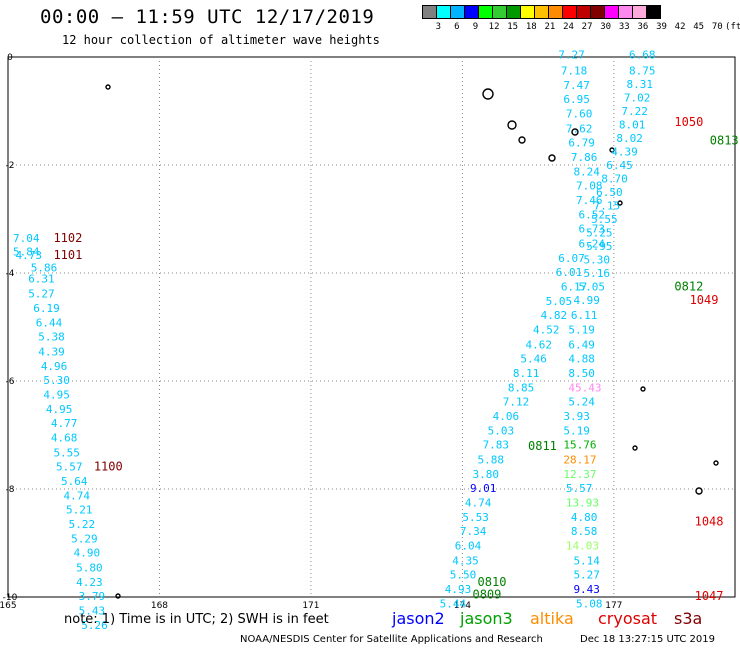  Describe the element at coordinates (51, 337) in the screenshot. I see `wave-height-label: 5.38` at that location.